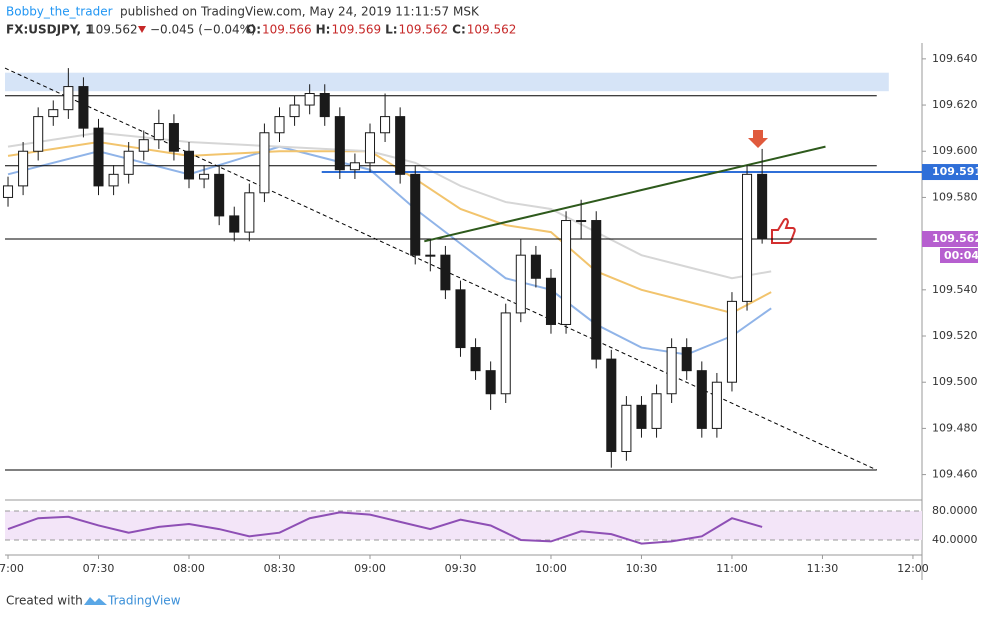  I want to click on x-tick-label: 08:00, so click(189, 568).